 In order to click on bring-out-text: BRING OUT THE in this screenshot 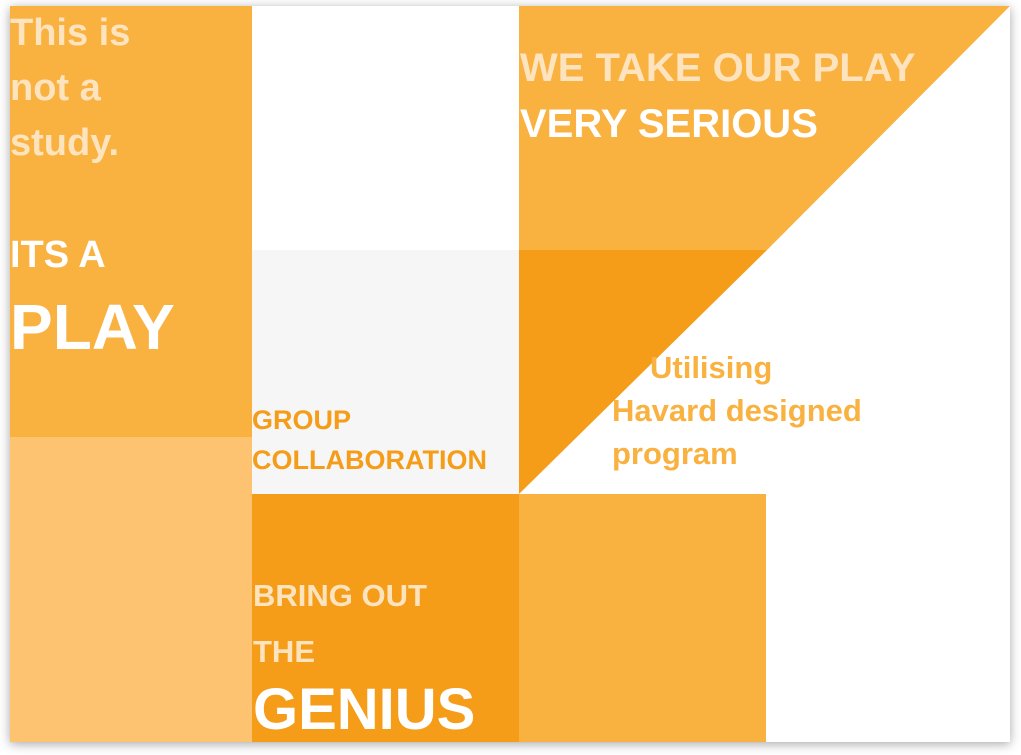, I will do `click(340, 624)`.